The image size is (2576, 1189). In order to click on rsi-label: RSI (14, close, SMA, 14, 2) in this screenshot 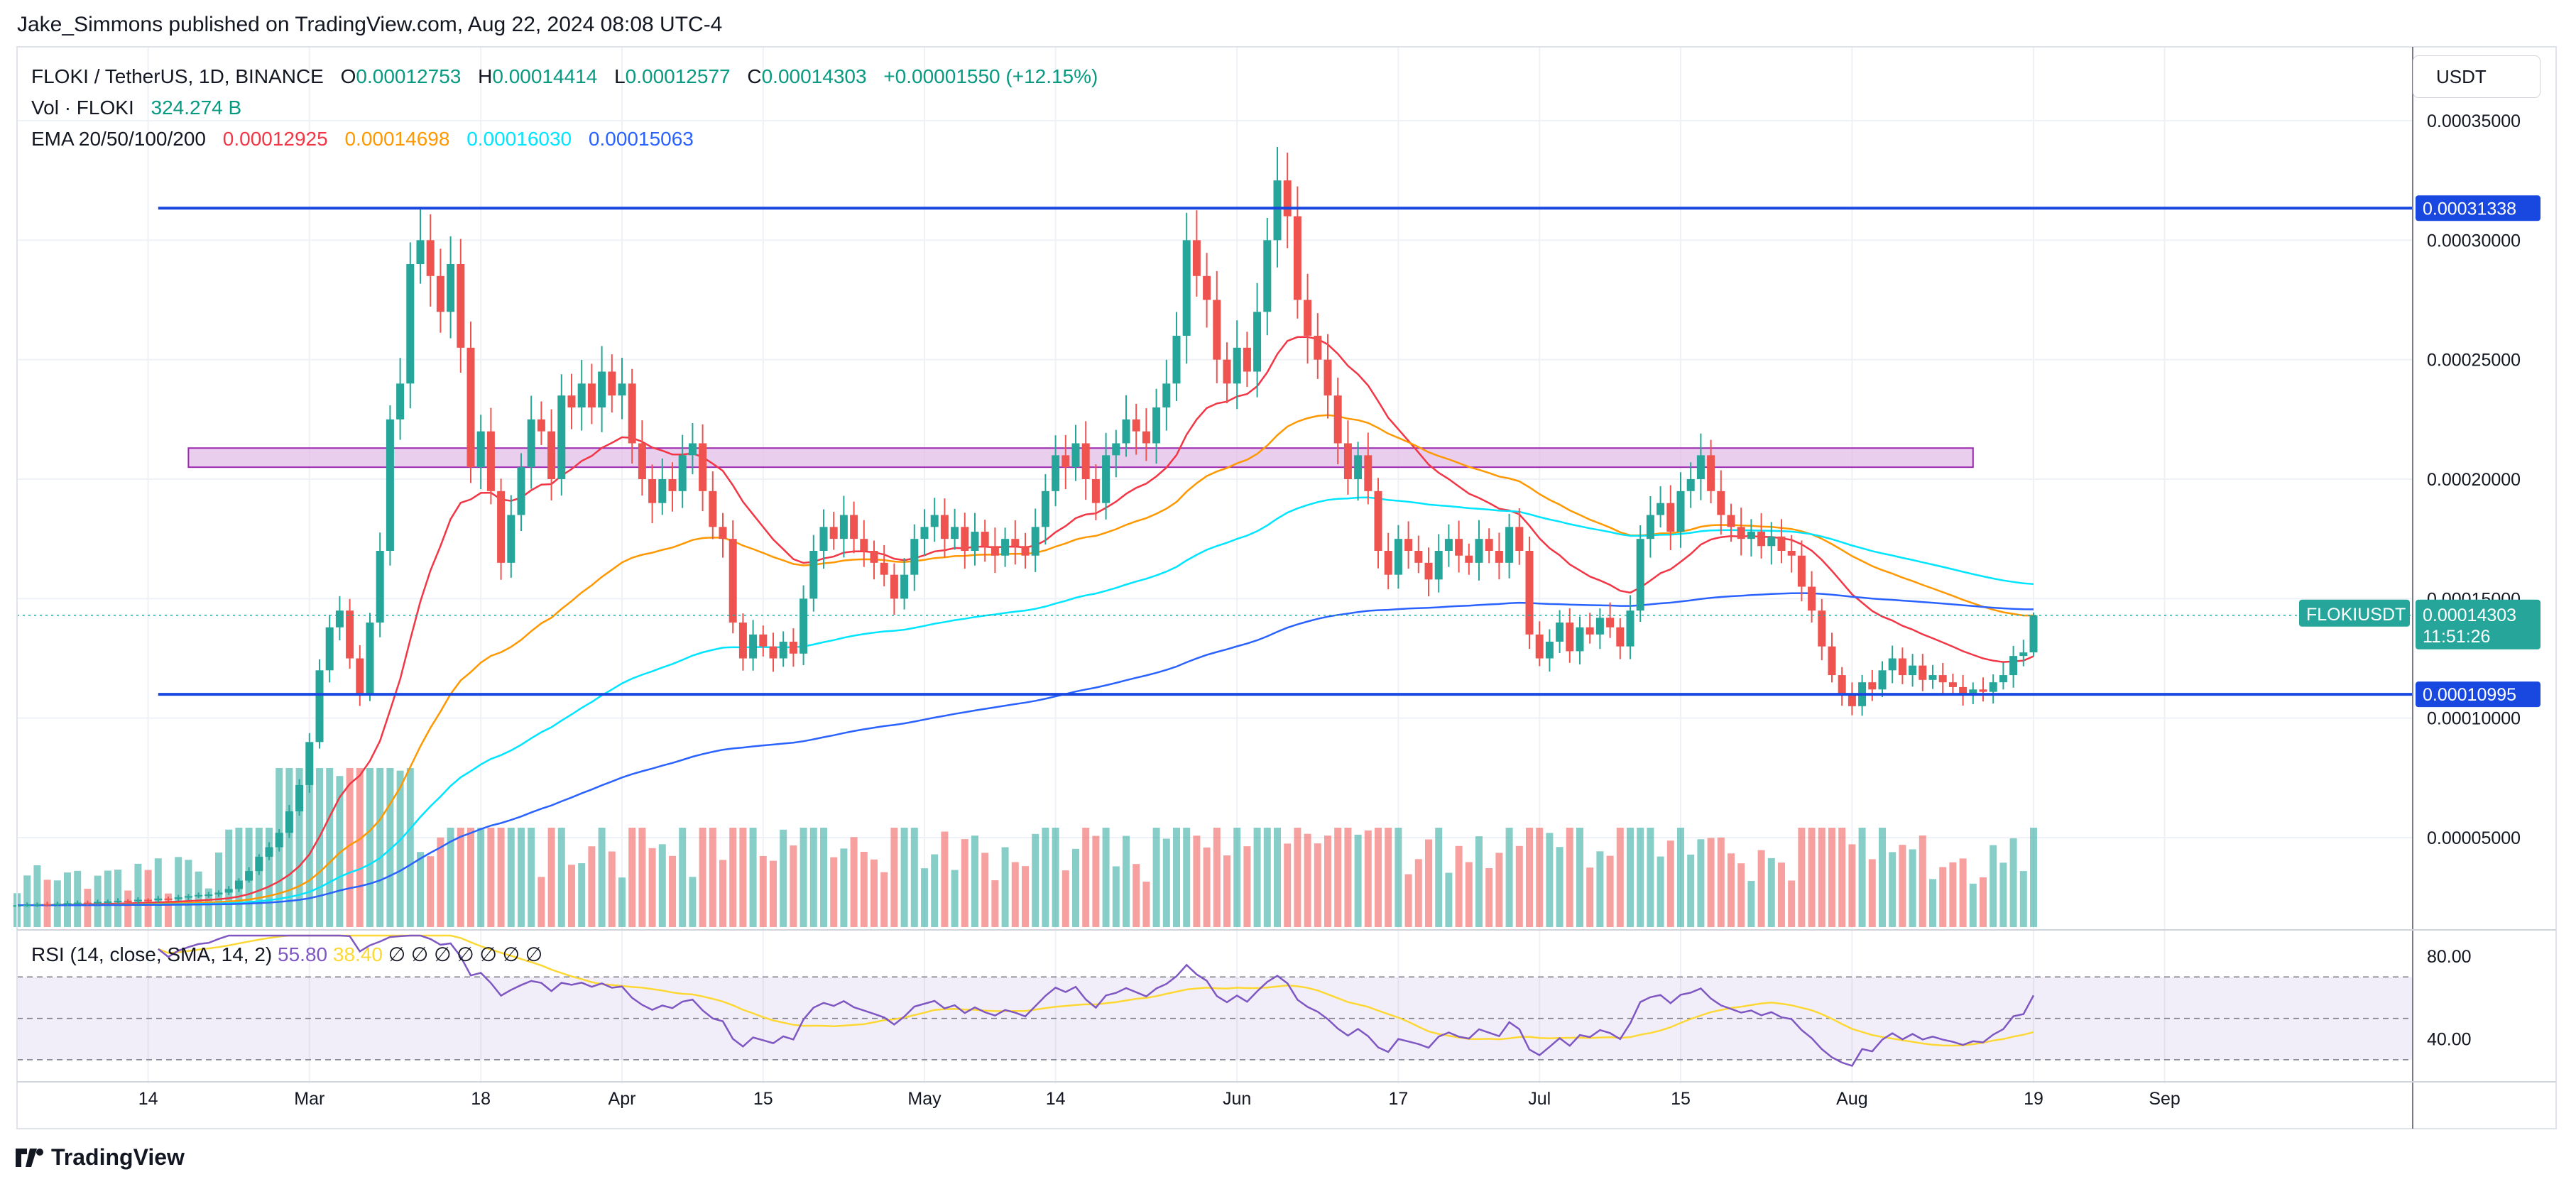, I will do `click(152, 954)`.